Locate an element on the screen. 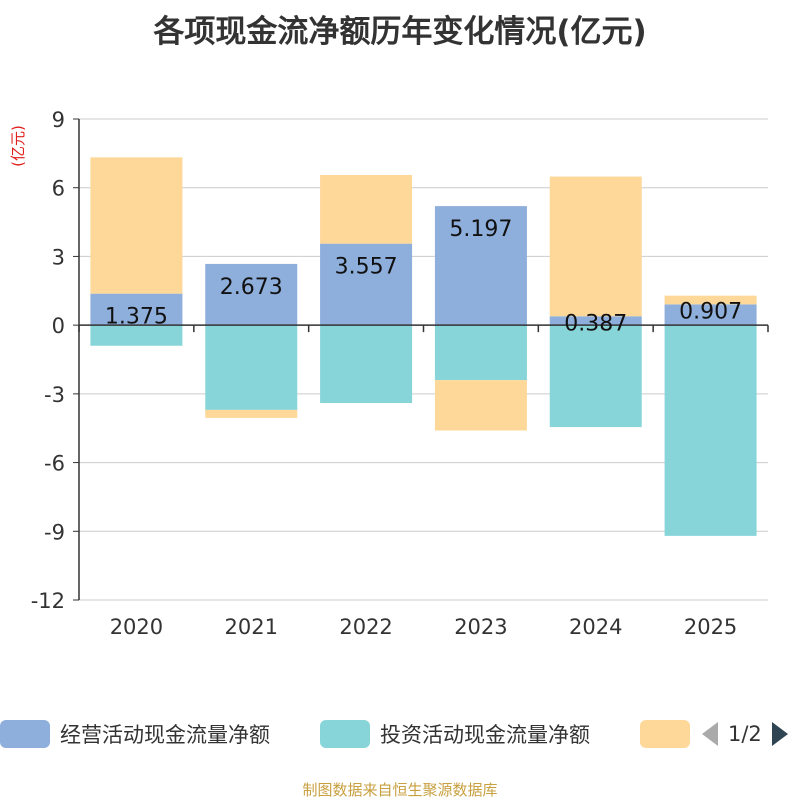 The width and height of the screenshot is (800, 800). bar-s0-2023 is located at coordinates (480, 266).